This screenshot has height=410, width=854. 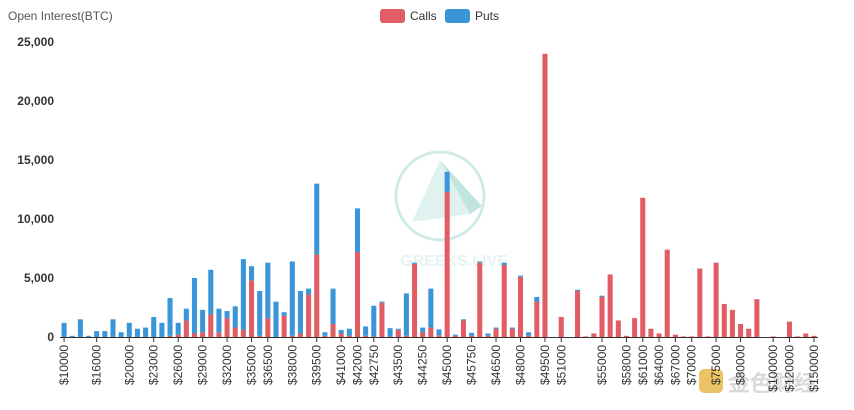 What do you see at coordinates (392, 16) in the screenshot?
I see `legend-calls-swatch` at bounding box center [392, 16].